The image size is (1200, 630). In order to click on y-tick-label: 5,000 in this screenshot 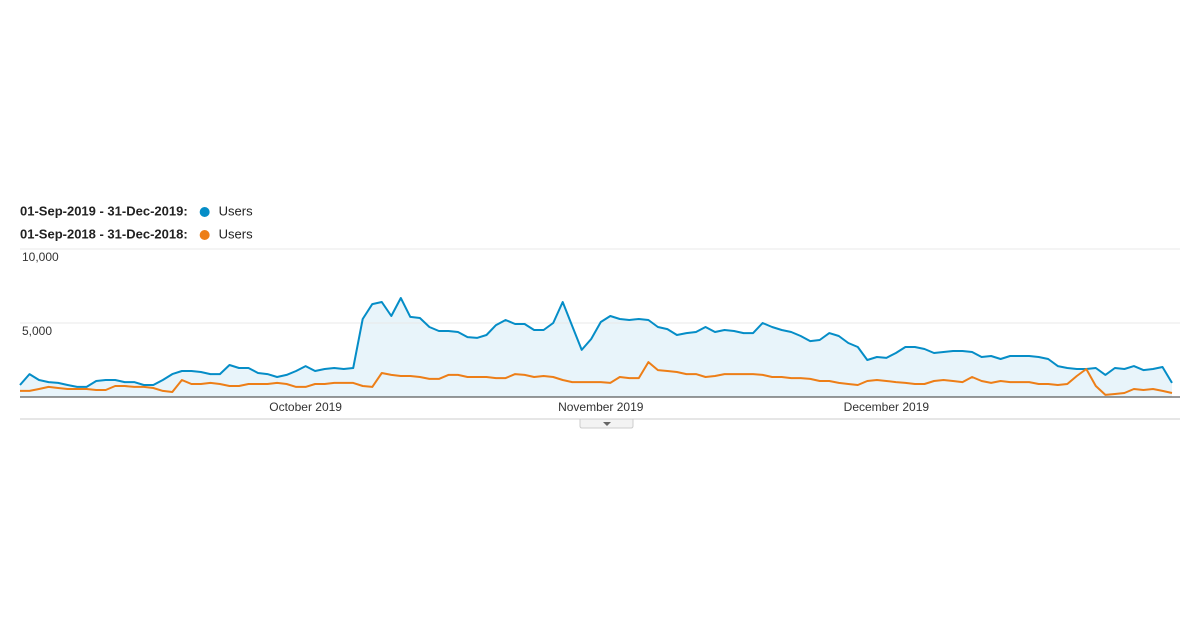, I will do `click(37, 331)`.